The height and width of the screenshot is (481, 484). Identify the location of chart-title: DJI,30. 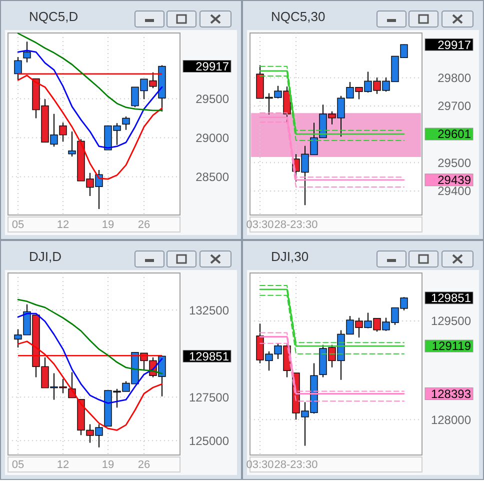
(290, 256).